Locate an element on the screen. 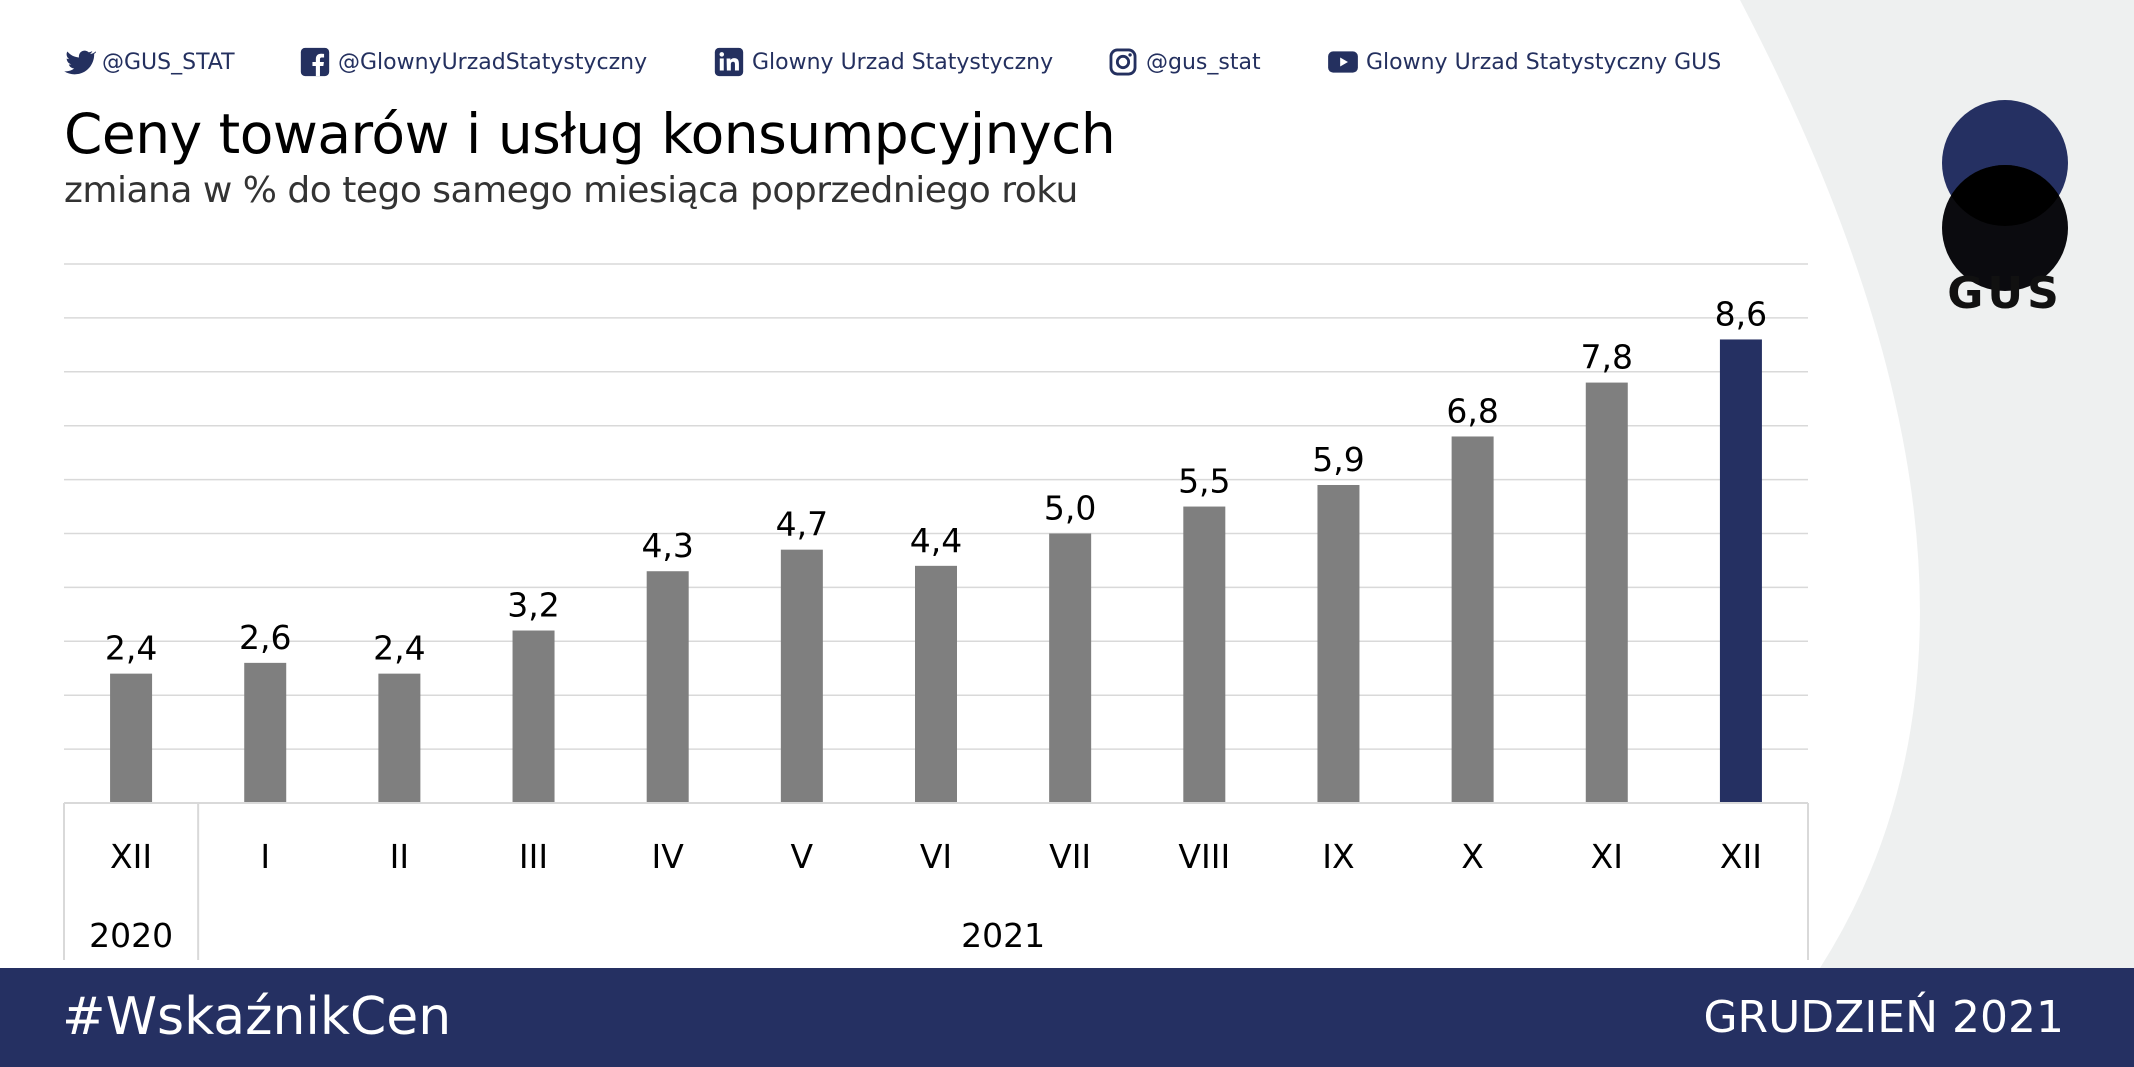 This screenshot has height=1067, width=2134. data-label-10: 6,8 is located at coordinates (1472, 410).